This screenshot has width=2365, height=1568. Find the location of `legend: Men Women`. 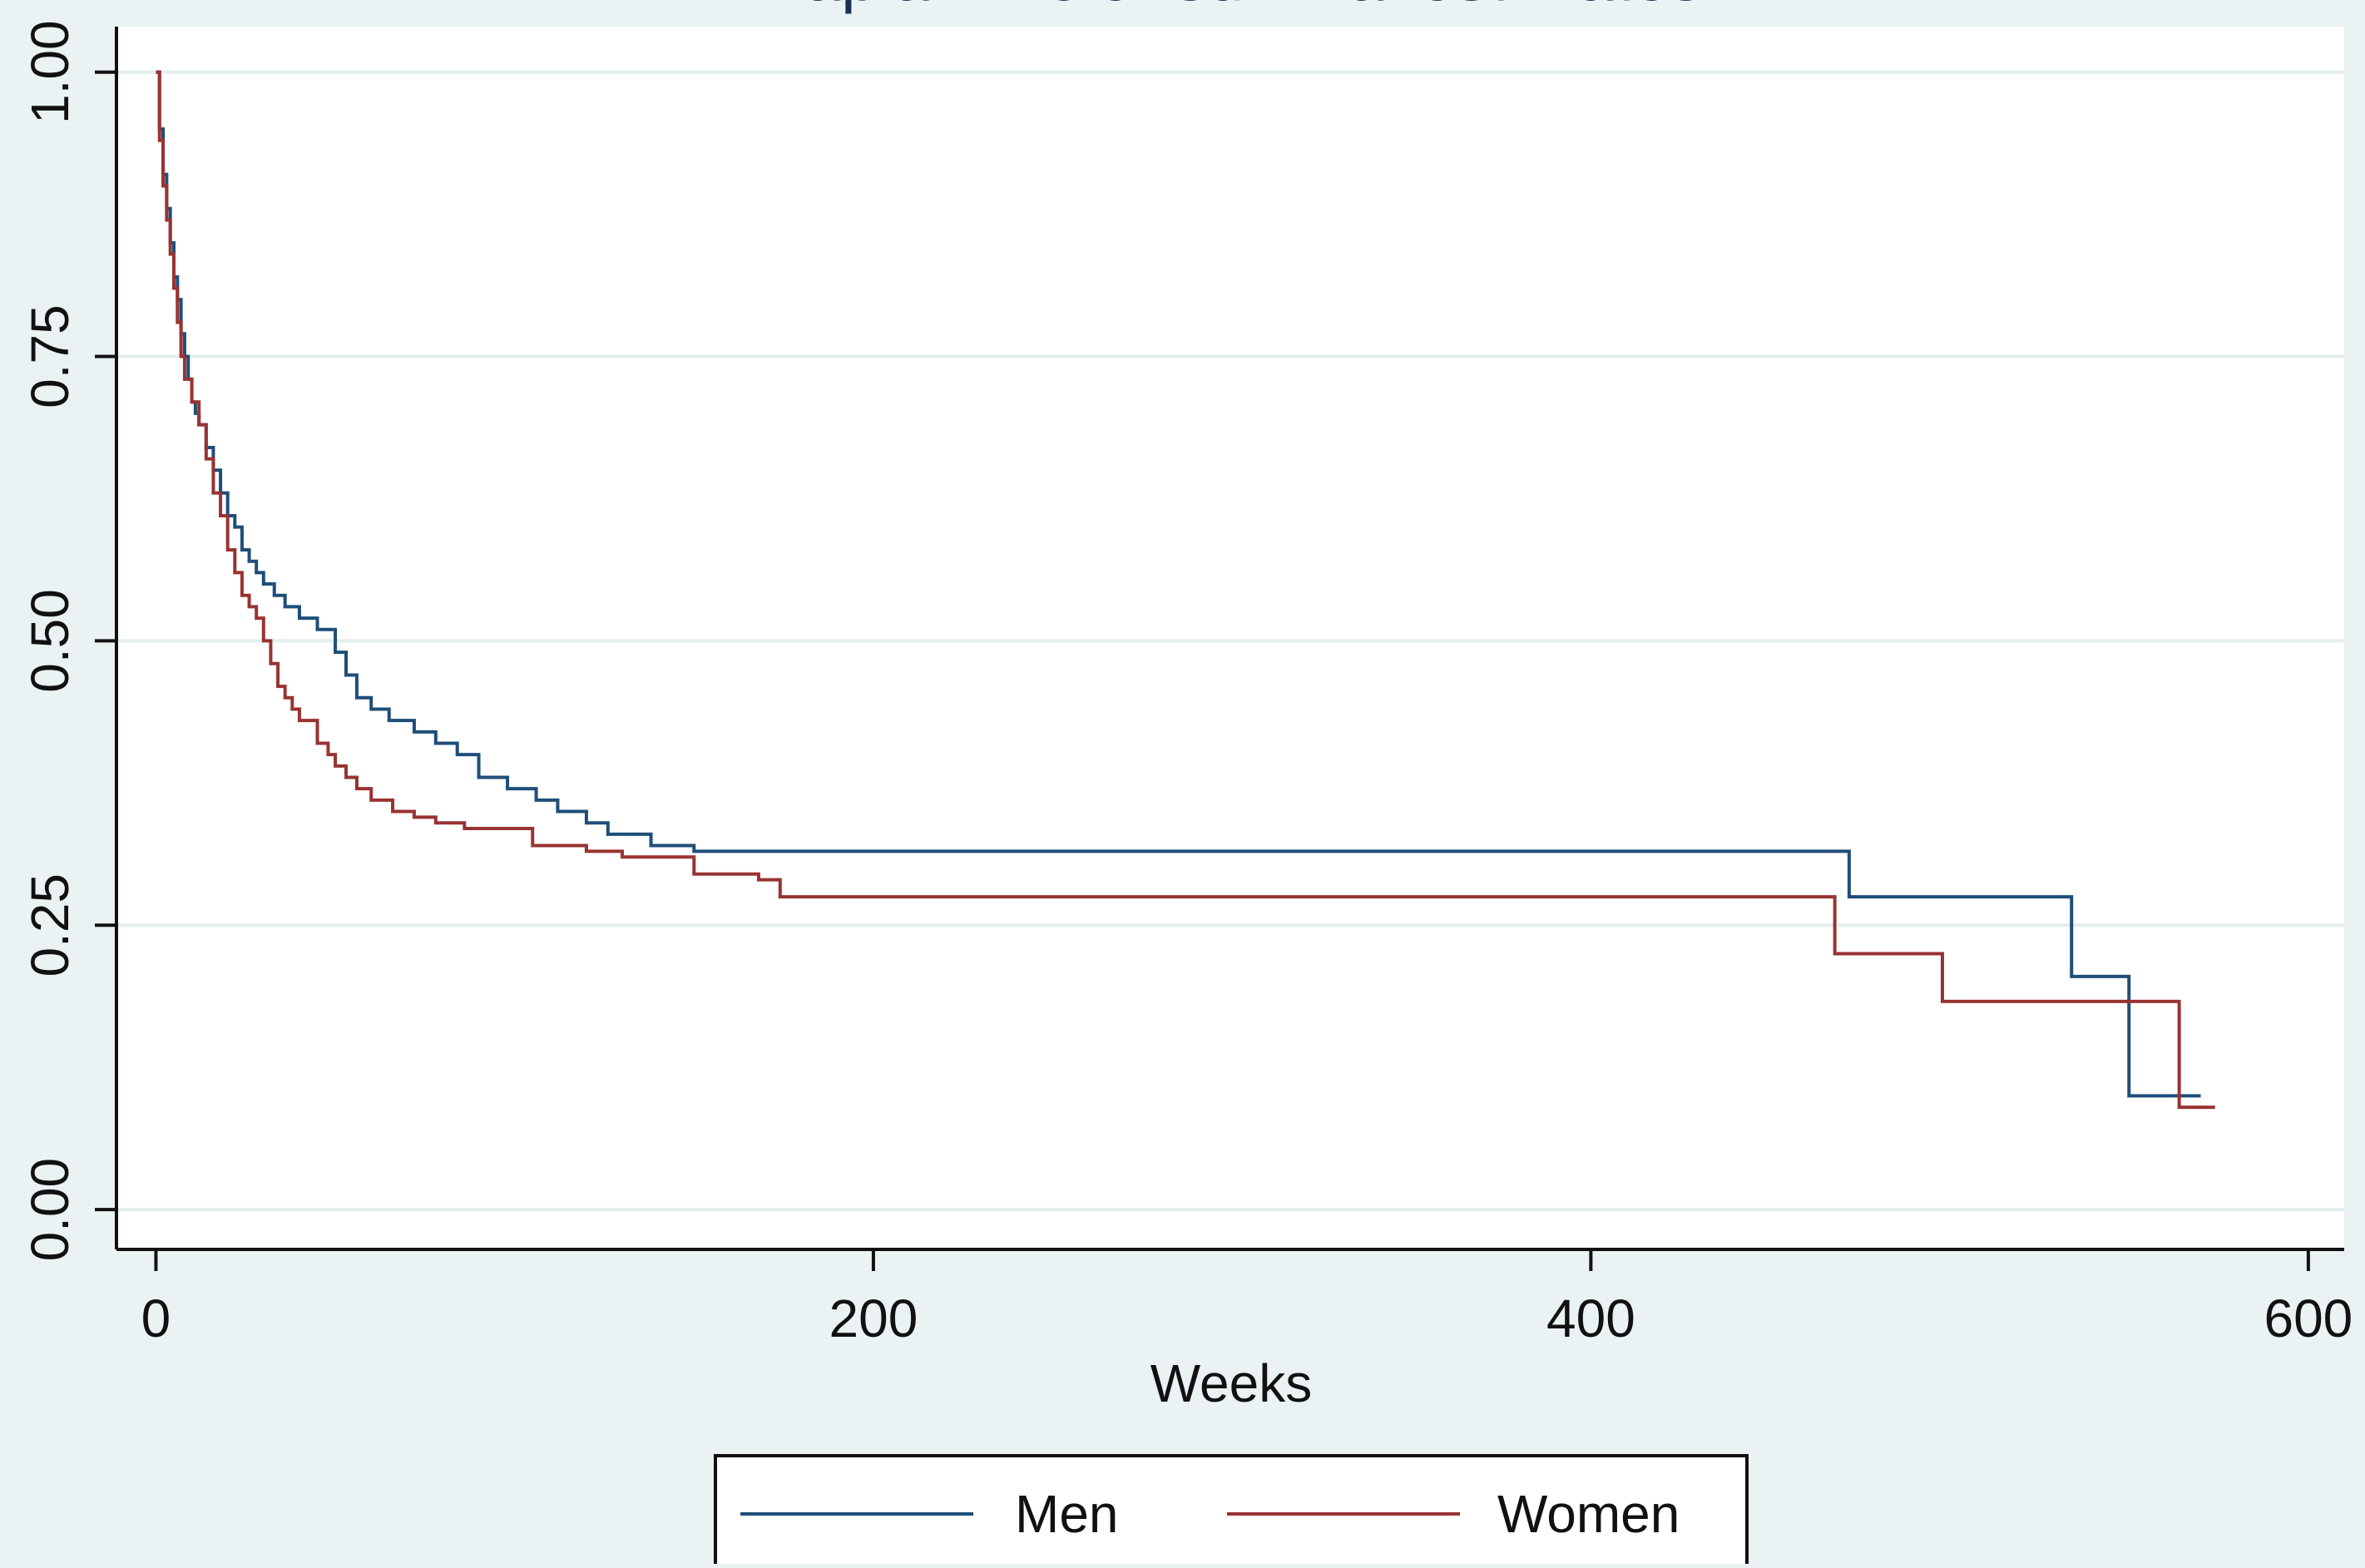

legend: Men Women is located at coordinates (1231, 1511).